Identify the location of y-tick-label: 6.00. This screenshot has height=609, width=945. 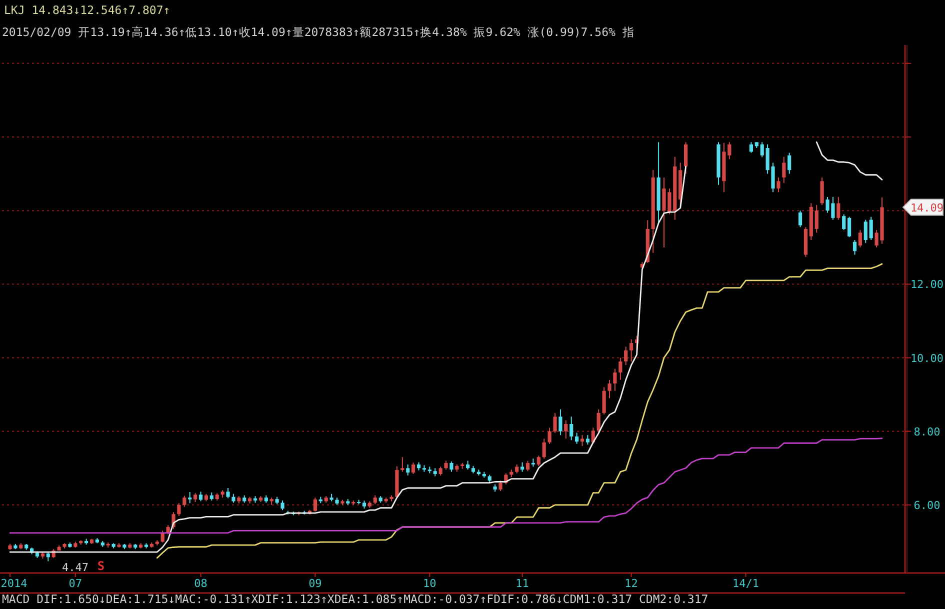
(927, 505).